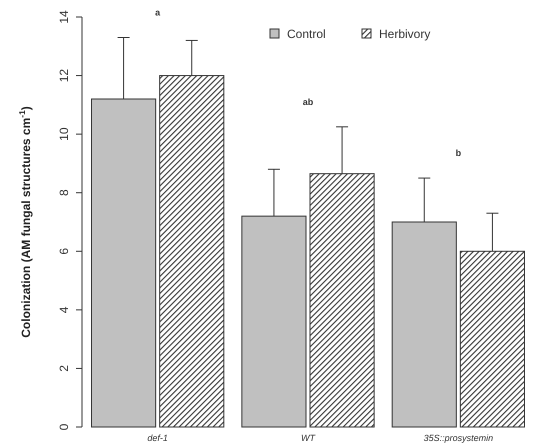  I want to click on y-tick-label: 0, so click(64, 426).